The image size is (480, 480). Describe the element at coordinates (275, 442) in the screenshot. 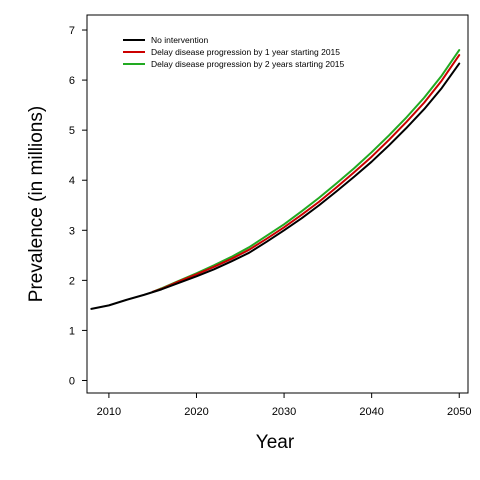

I see `x-axis-title: Year` at that location.